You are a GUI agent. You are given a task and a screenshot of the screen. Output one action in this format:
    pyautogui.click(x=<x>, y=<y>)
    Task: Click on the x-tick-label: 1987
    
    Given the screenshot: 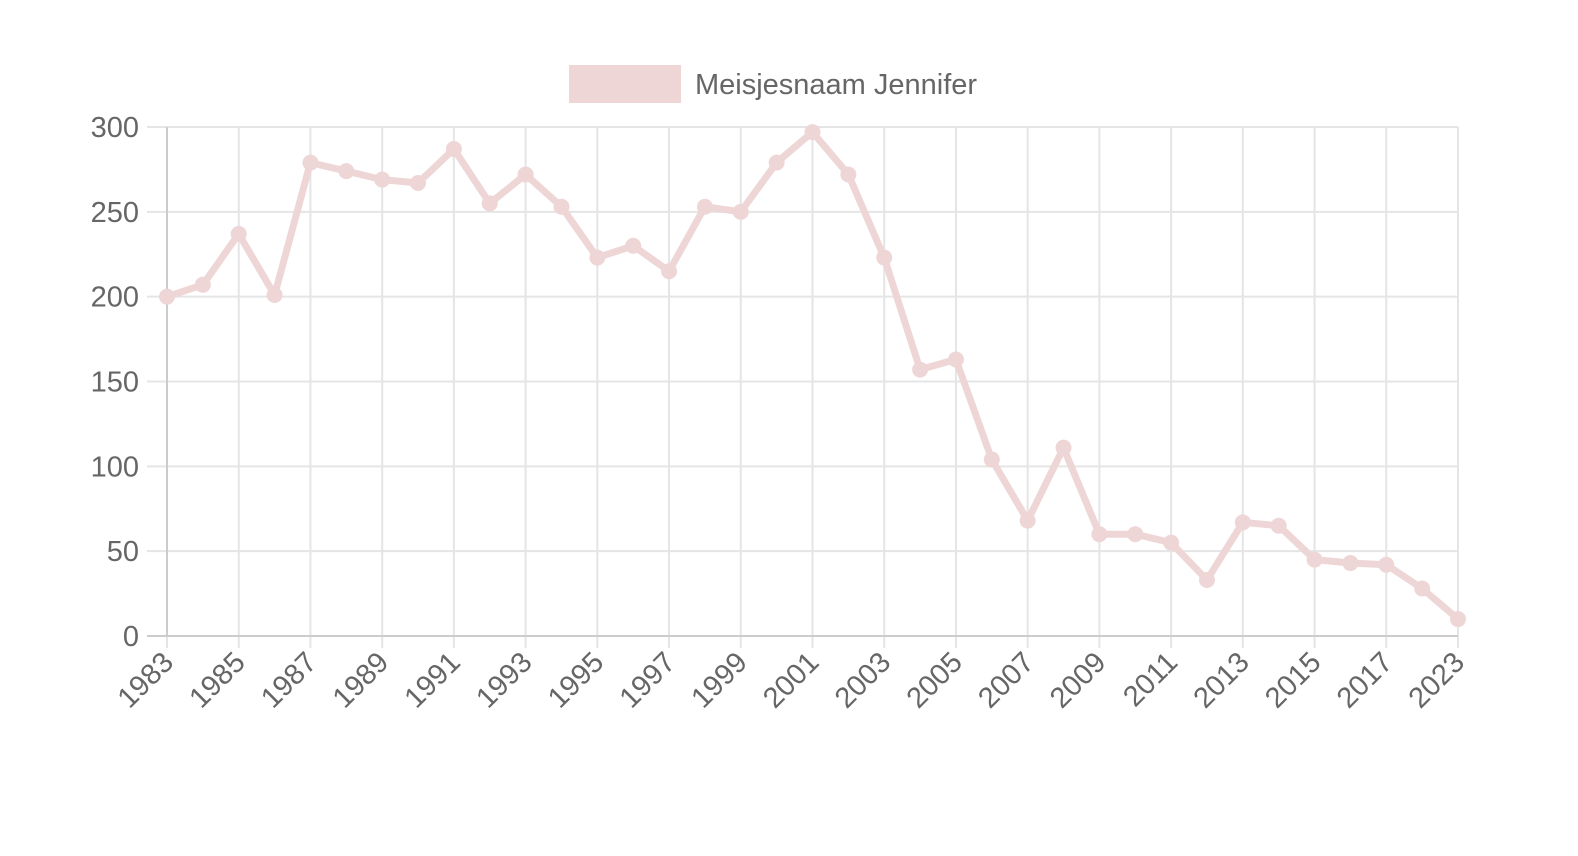 What is the action you would take?
    pyautogui.click(x=289, y=680)
    